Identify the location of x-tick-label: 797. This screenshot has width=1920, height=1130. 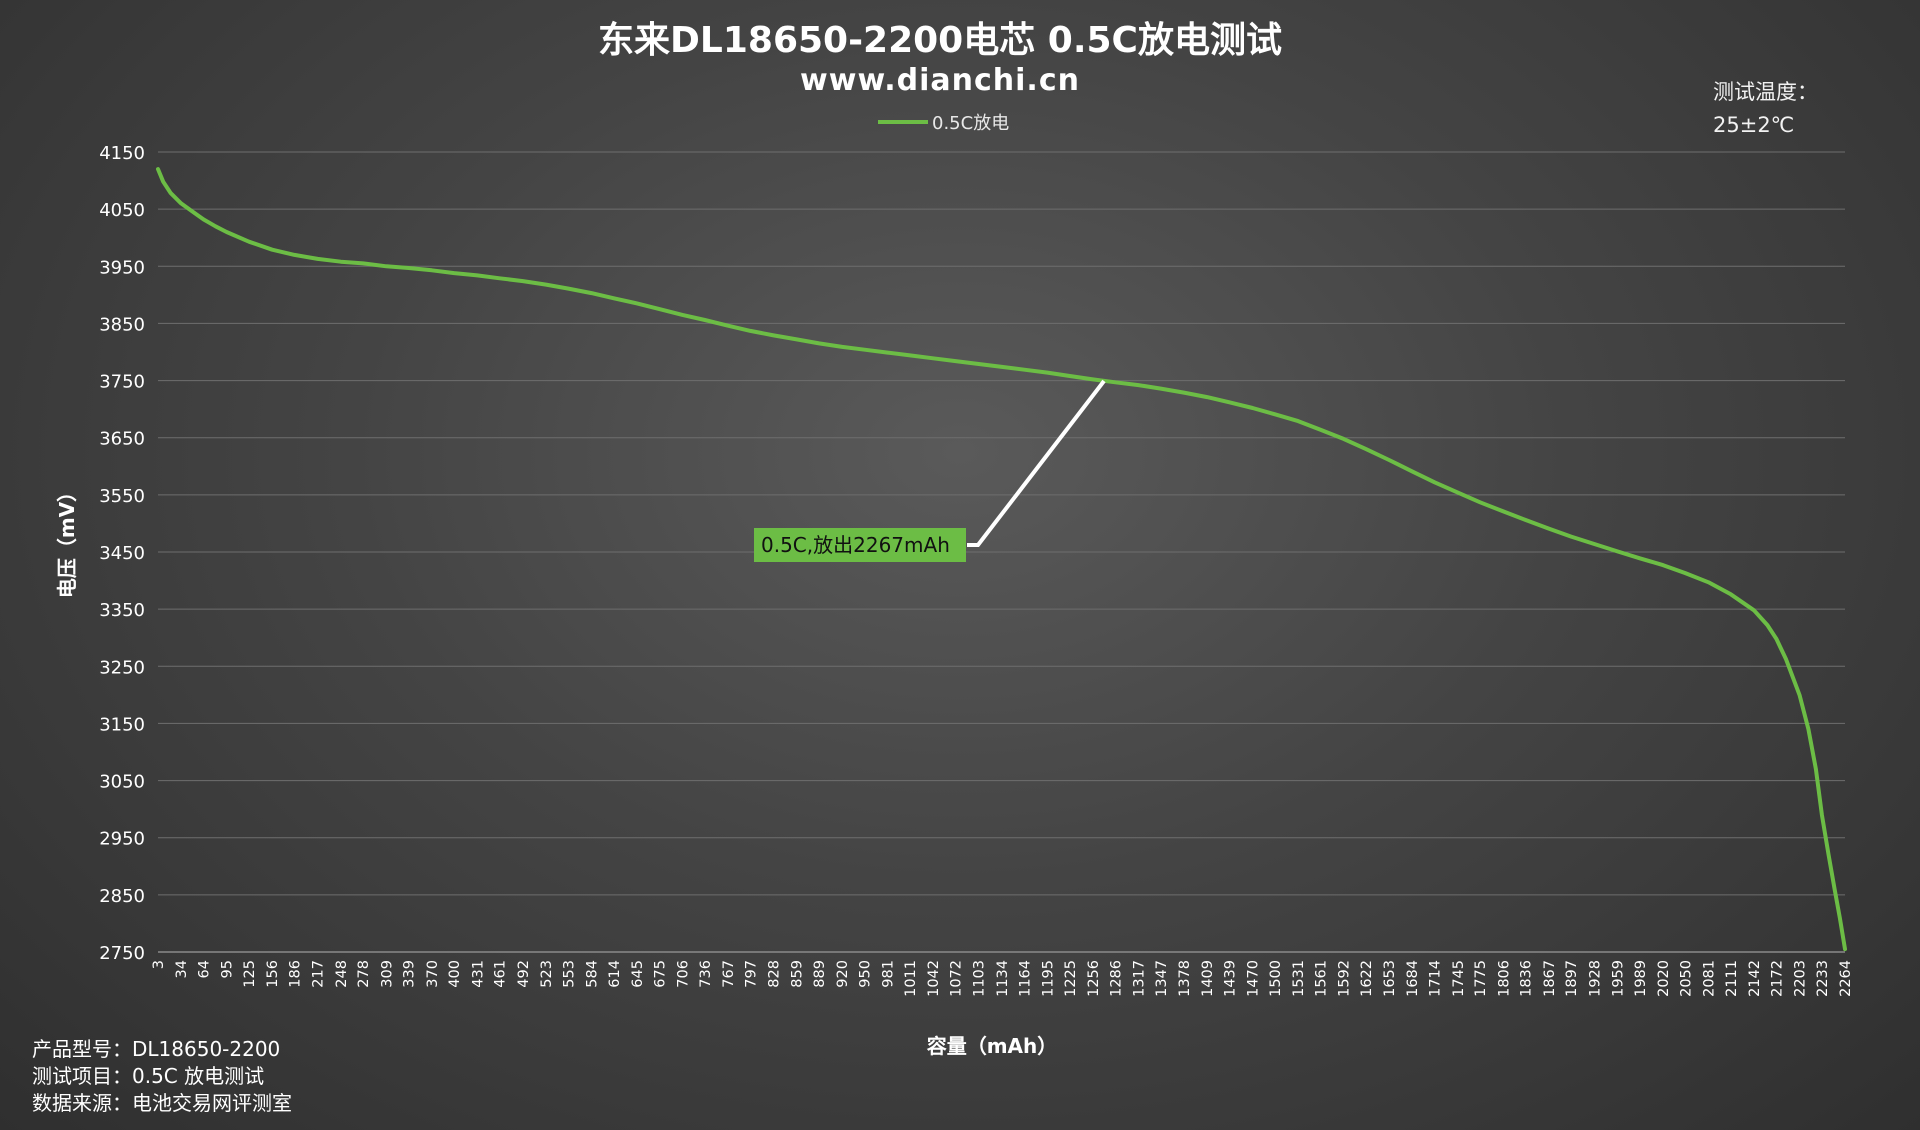
(751, 974).